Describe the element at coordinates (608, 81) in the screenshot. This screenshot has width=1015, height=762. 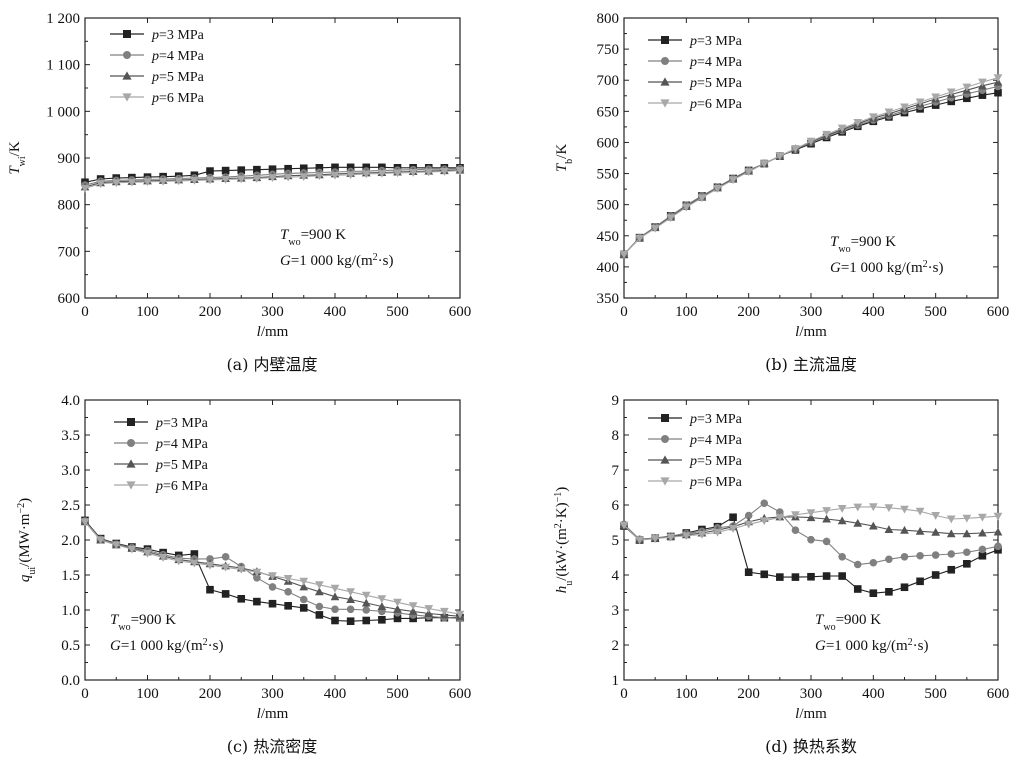
I see `y-tick-label: 700` at that location.